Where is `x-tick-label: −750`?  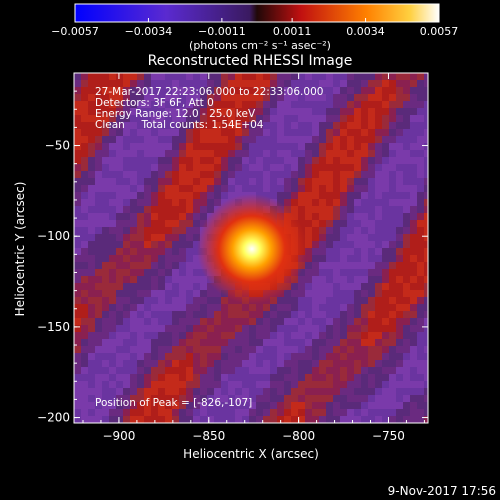
x-tick-label: −750 is located at coordinates (388, 436).